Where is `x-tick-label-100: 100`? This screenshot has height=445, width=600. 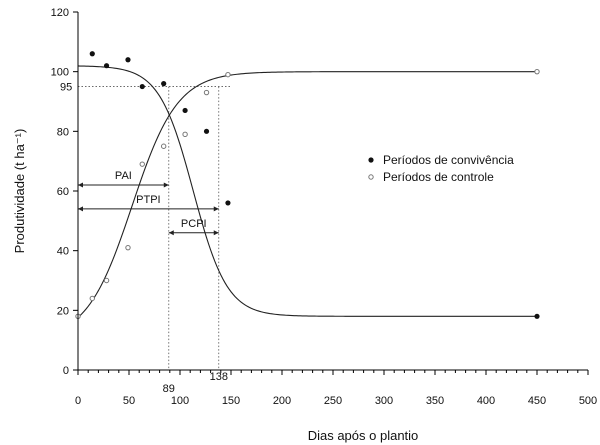
x-tick-label-100: 100 is located at coordinates (180, 401).